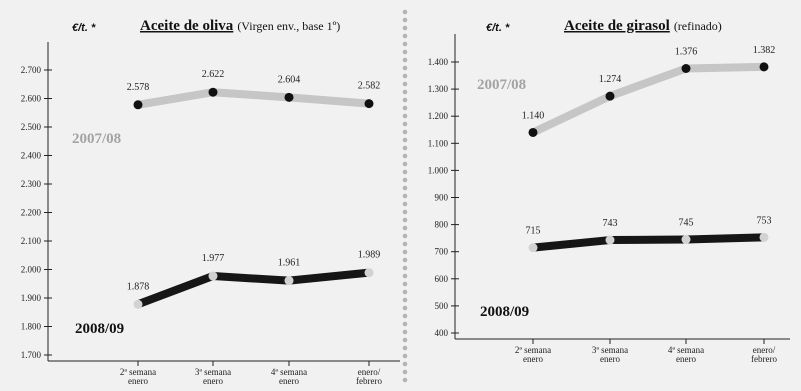 Image resolution: width=801 pixels, height=391 pixels. I want to click on y-tick-label: 1.200, so click(438, 116).